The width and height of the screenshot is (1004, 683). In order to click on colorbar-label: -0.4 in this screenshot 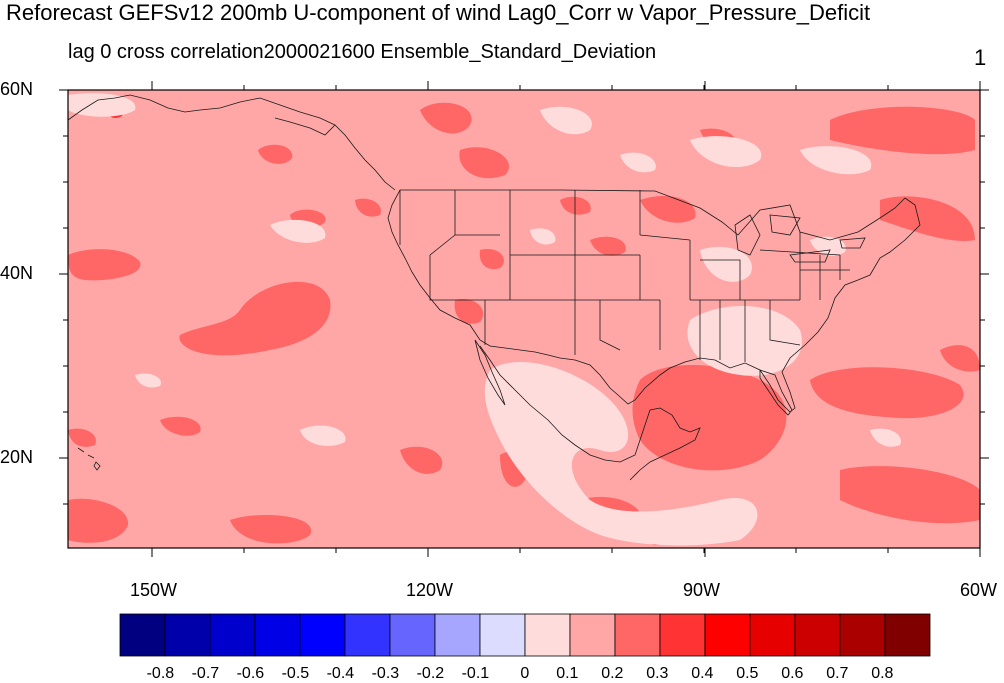, I will do `click(340, 673)`.